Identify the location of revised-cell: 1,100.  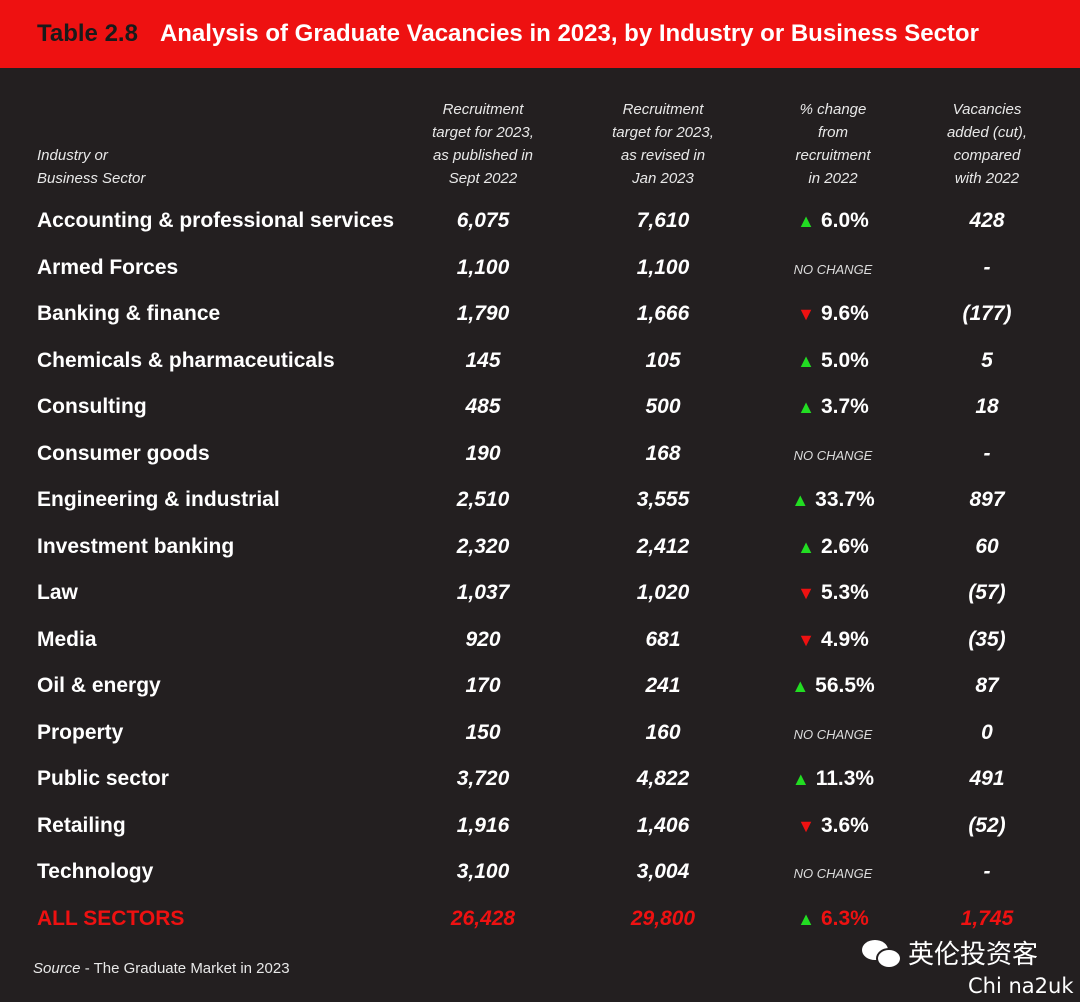
(663, 267).